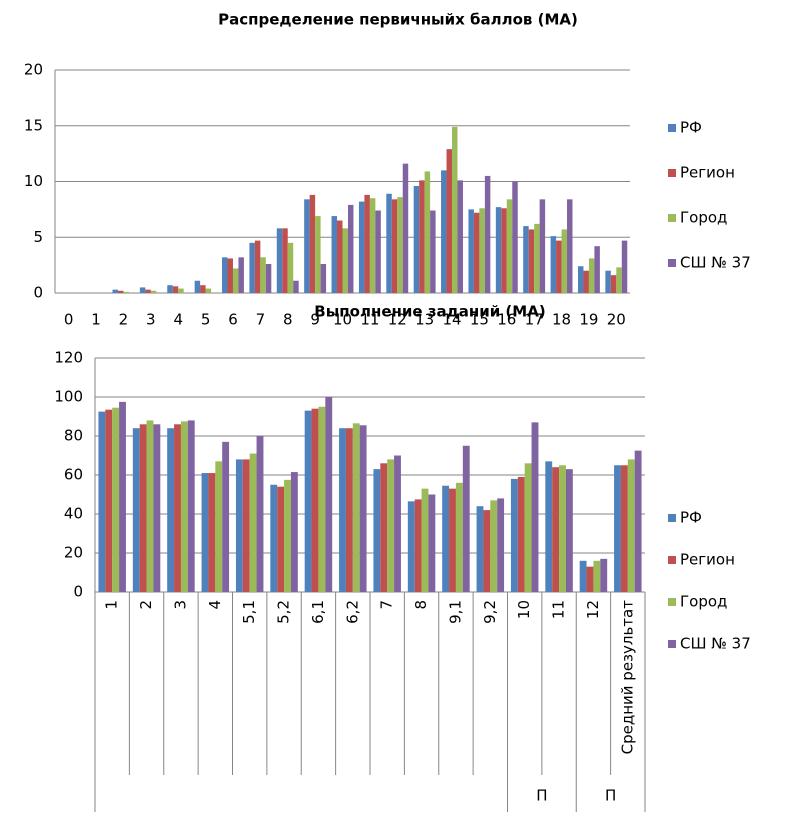 This screenshot has height=814, width=787. Describe the element at coordinates (561, 320) in the screenshot. I see `x-tick-label: 18` at that location.